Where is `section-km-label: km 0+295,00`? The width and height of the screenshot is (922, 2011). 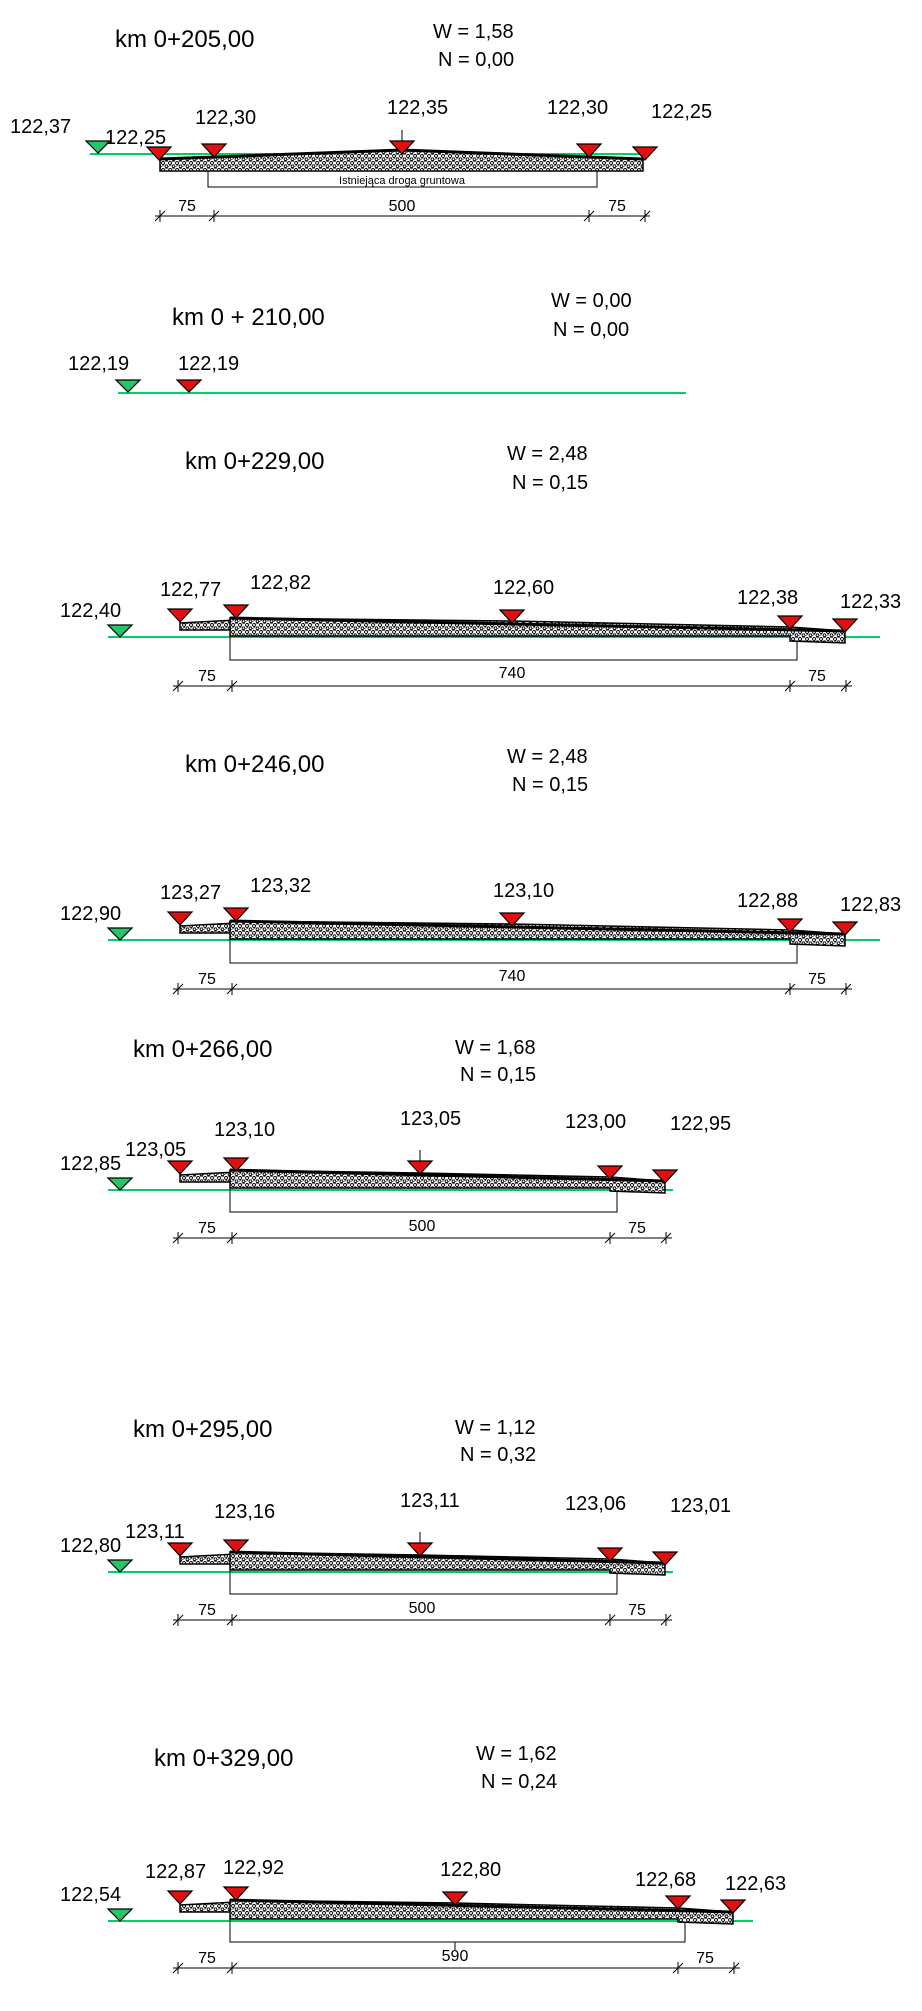
section-km-label: km 0+295,00 is located at coordinates (202, 1429).